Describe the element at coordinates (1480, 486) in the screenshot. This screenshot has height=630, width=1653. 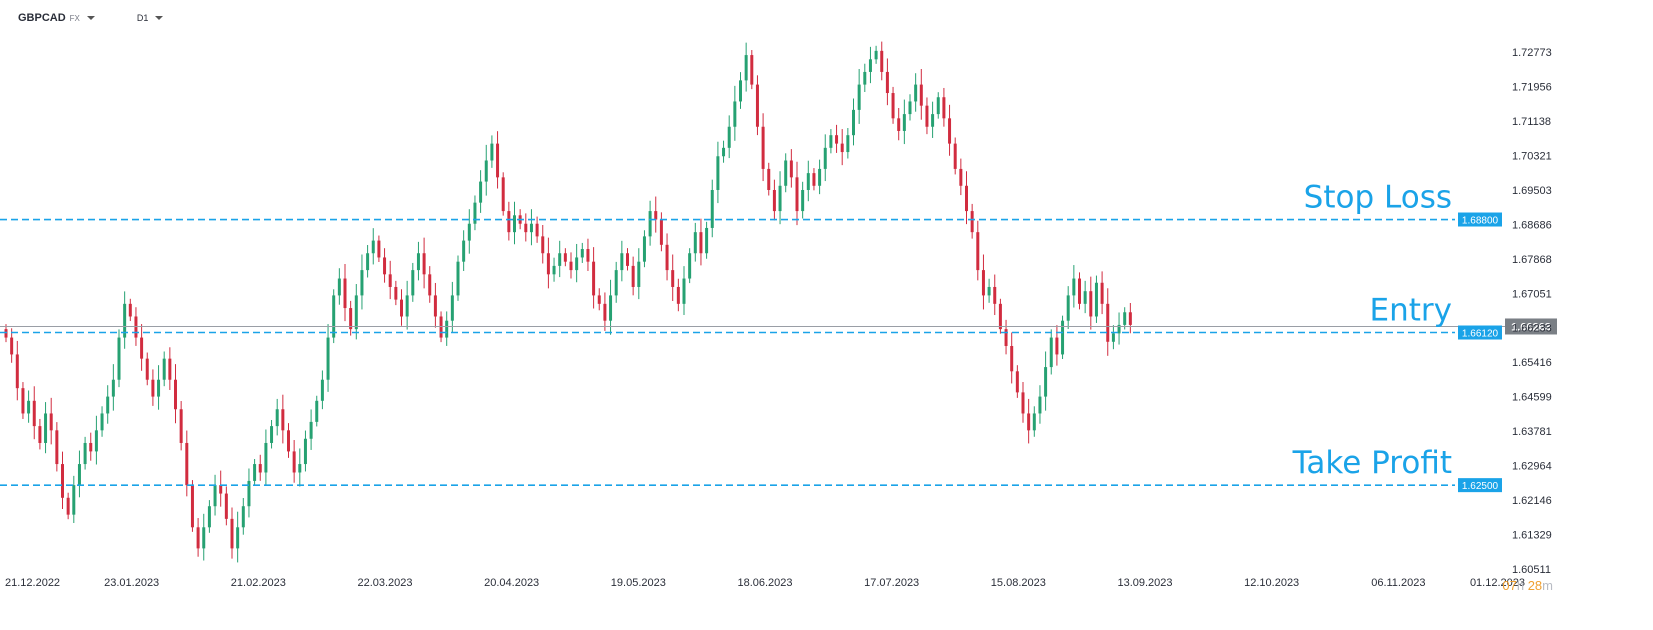
I see `level-price-label: 1.62500` at that location.